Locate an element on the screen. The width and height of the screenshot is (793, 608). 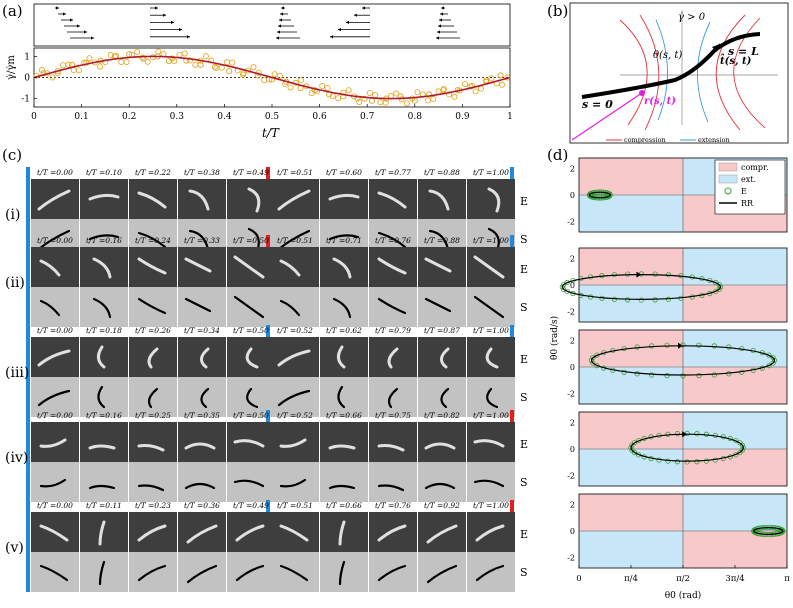
x-tick-label: 1 is located at coordinates (510, 117).